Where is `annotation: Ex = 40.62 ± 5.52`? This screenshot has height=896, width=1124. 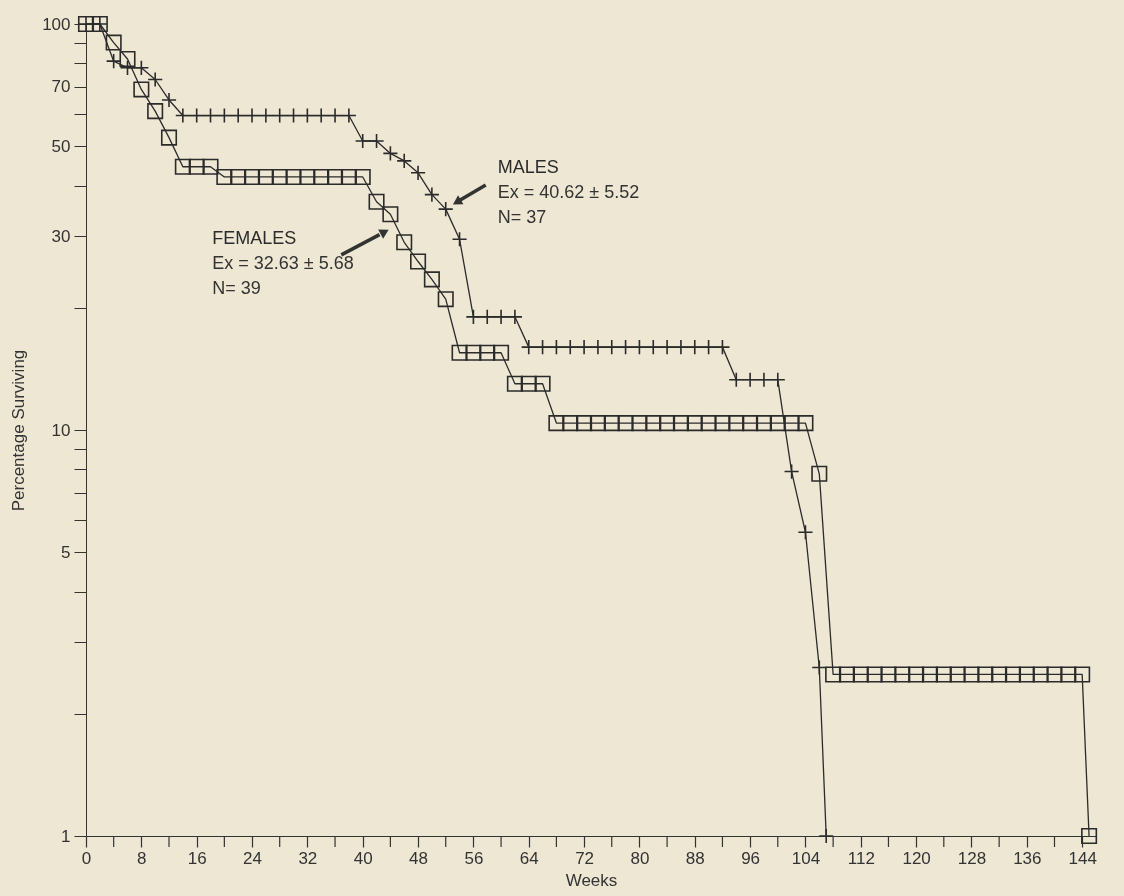 annotation: Ex = 40.62 ± 5.52 is located at coordinates (568, 192).